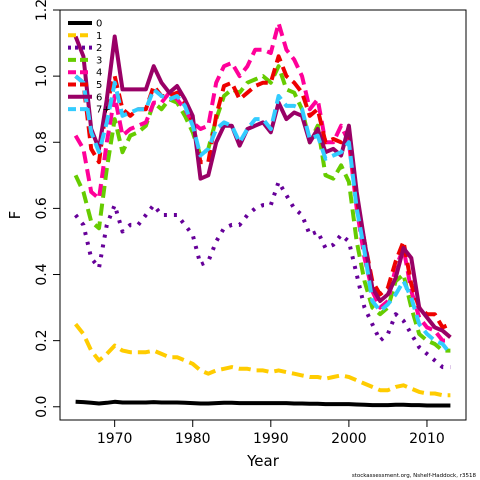 The width and height of the screenshot is (480, 480). Describe the element at coordinates (115, 439) in the screenshot. I see `x-tick-label: 1970` at that location.